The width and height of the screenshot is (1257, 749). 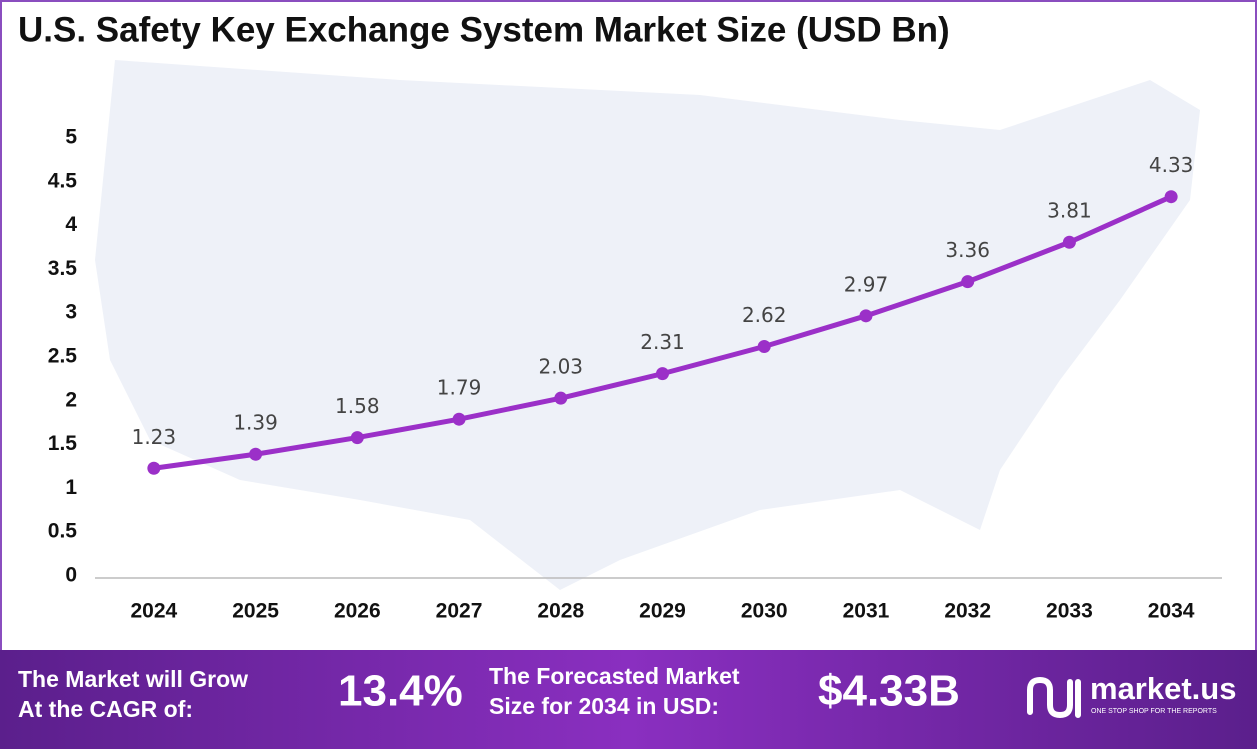 What do you see at coordinates (604, 706) in the screenshot?
I see `forecast-label: Size for 2034 in USD:` at bounding box center [604, 706].